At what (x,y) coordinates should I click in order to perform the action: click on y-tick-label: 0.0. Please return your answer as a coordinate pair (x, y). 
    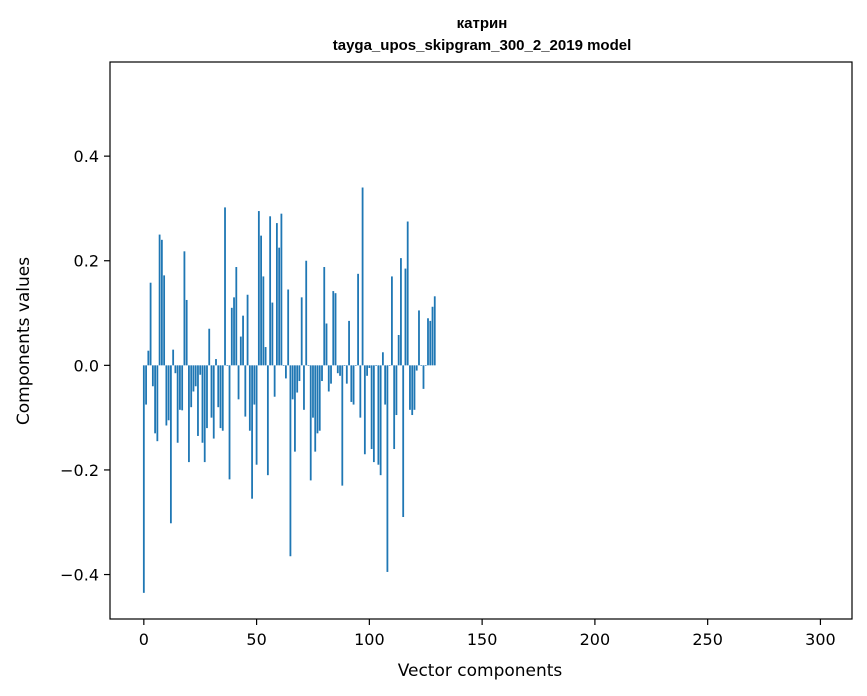
    Looking at the image, I should click on (86, 365).